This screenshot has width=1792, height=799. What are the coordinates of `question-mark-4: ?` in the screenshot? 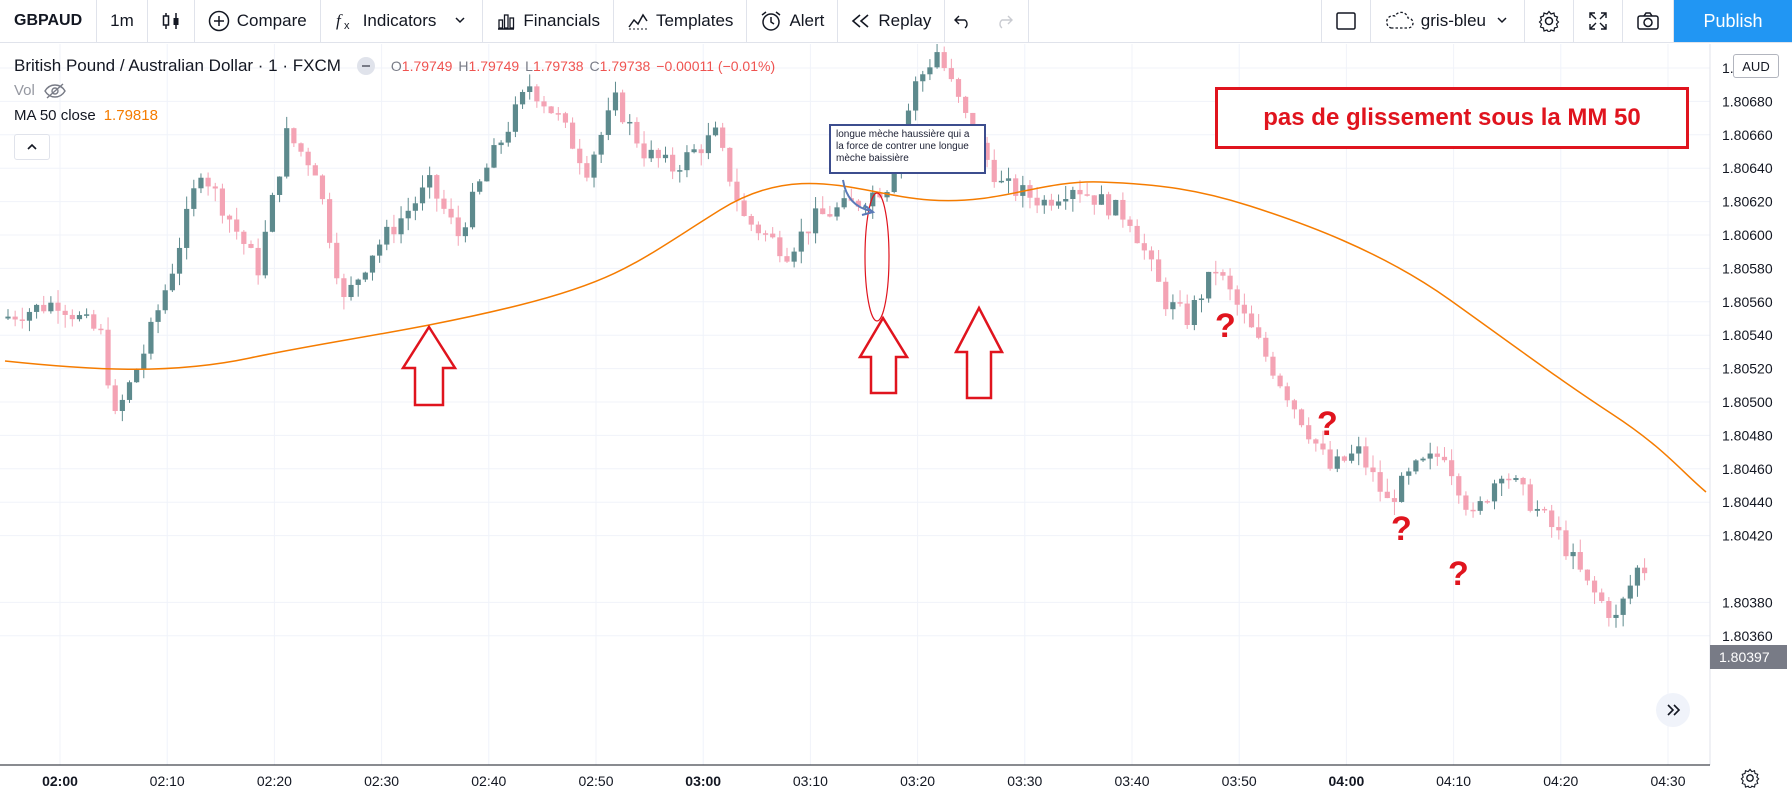 It's located at (1458, 574).